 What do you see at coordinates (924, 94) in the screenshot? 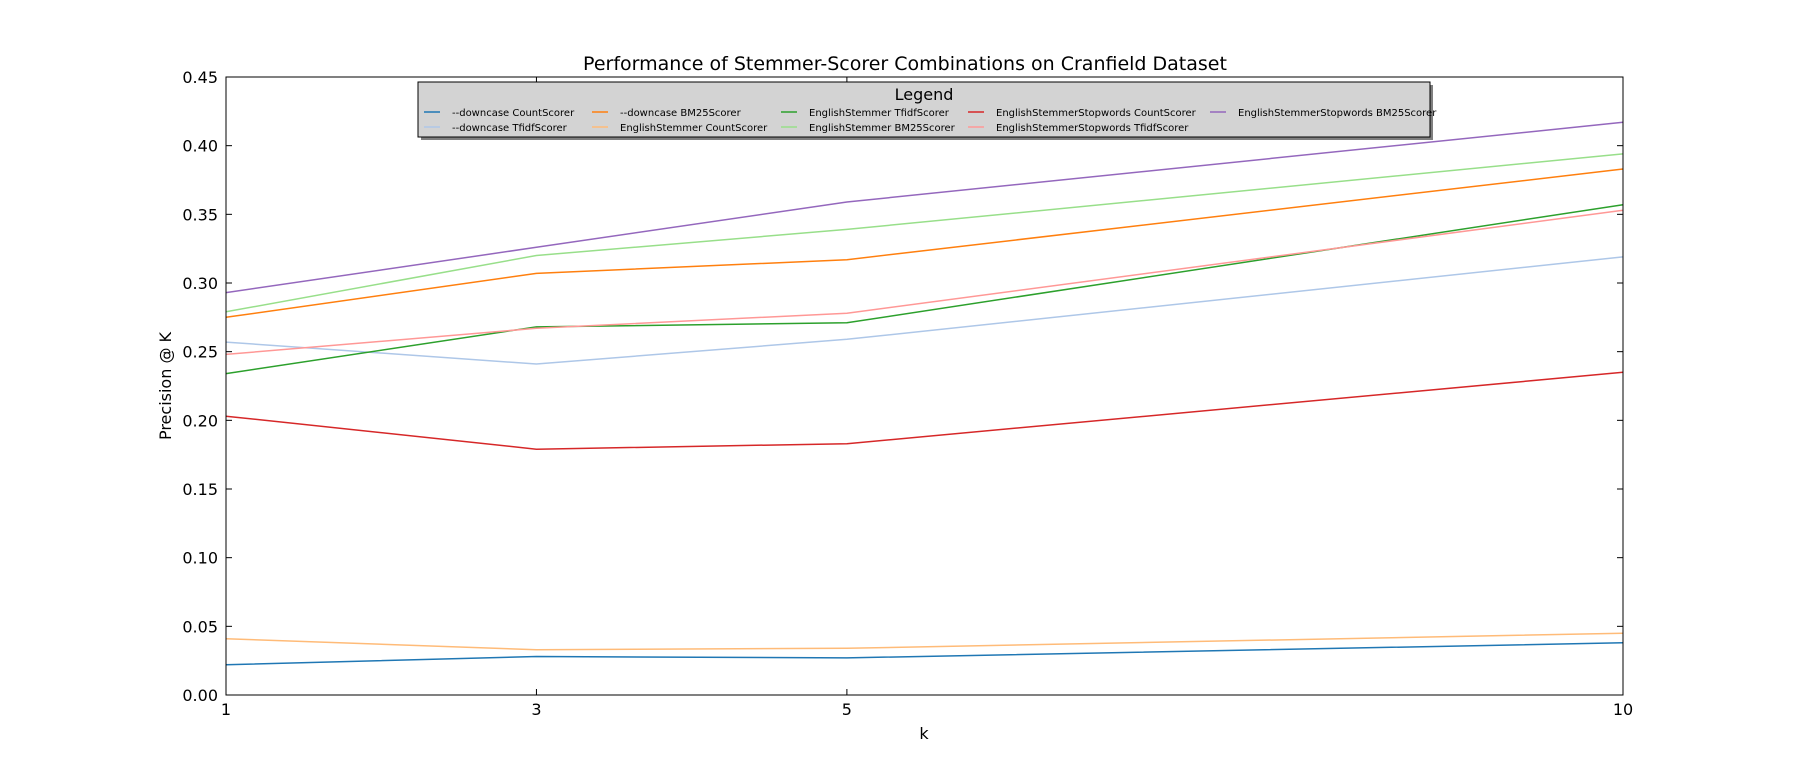
I see `legend-title: Legend` at bounding box center [924, 94].